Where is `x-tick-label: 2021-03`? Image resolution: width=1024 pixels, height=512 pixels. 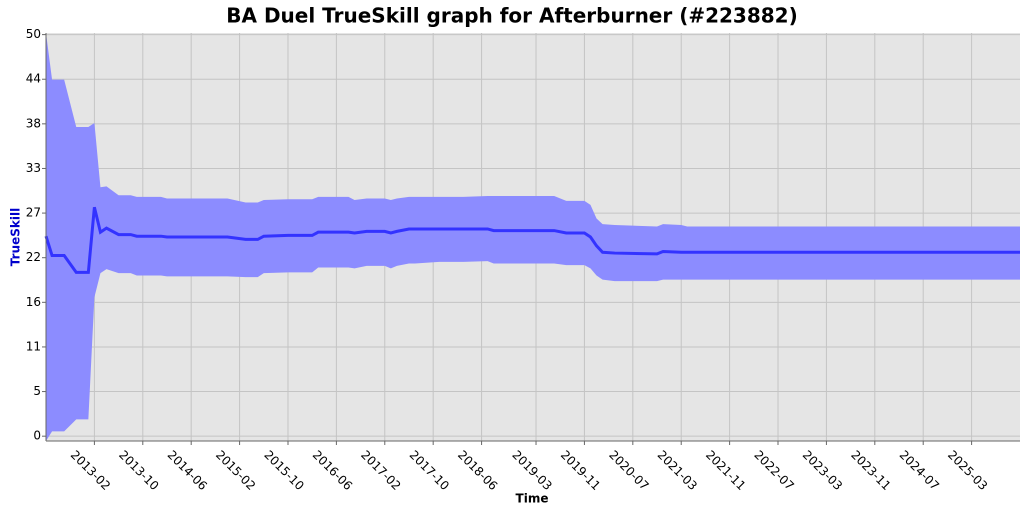 x-tick-label: 2021-03 is located at coordinates (677, 470).